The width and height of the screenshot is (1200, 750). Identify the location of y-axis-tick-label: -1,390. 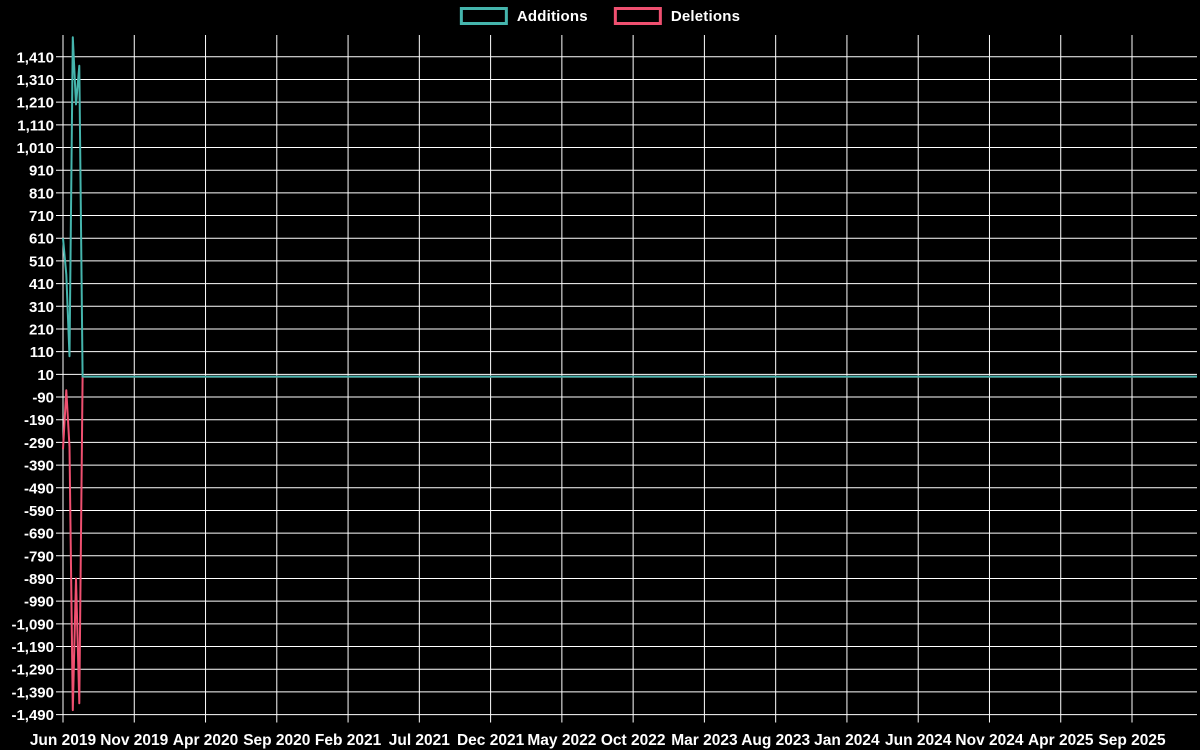
(32, 692).